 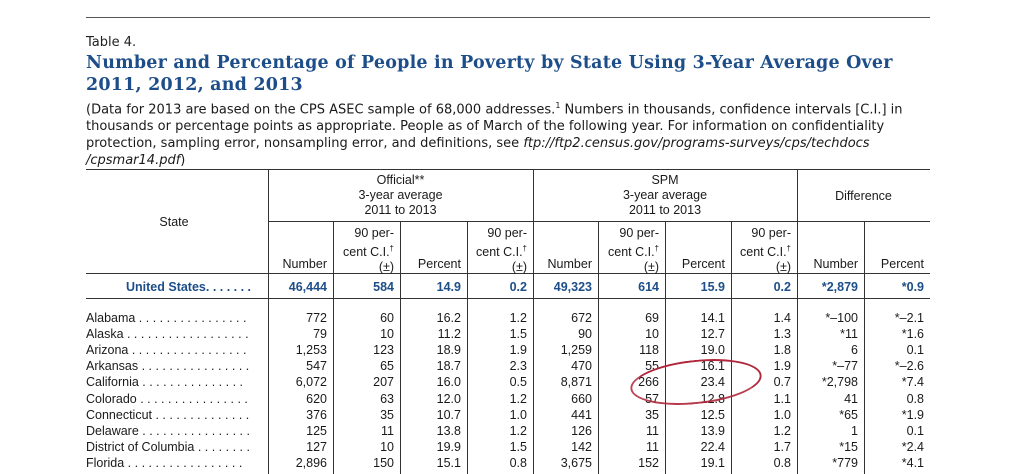 What do you see at coordinates (400, 180) in the screenshot?
I see `official-header-line: Official**` at bounding box center [400, 180].